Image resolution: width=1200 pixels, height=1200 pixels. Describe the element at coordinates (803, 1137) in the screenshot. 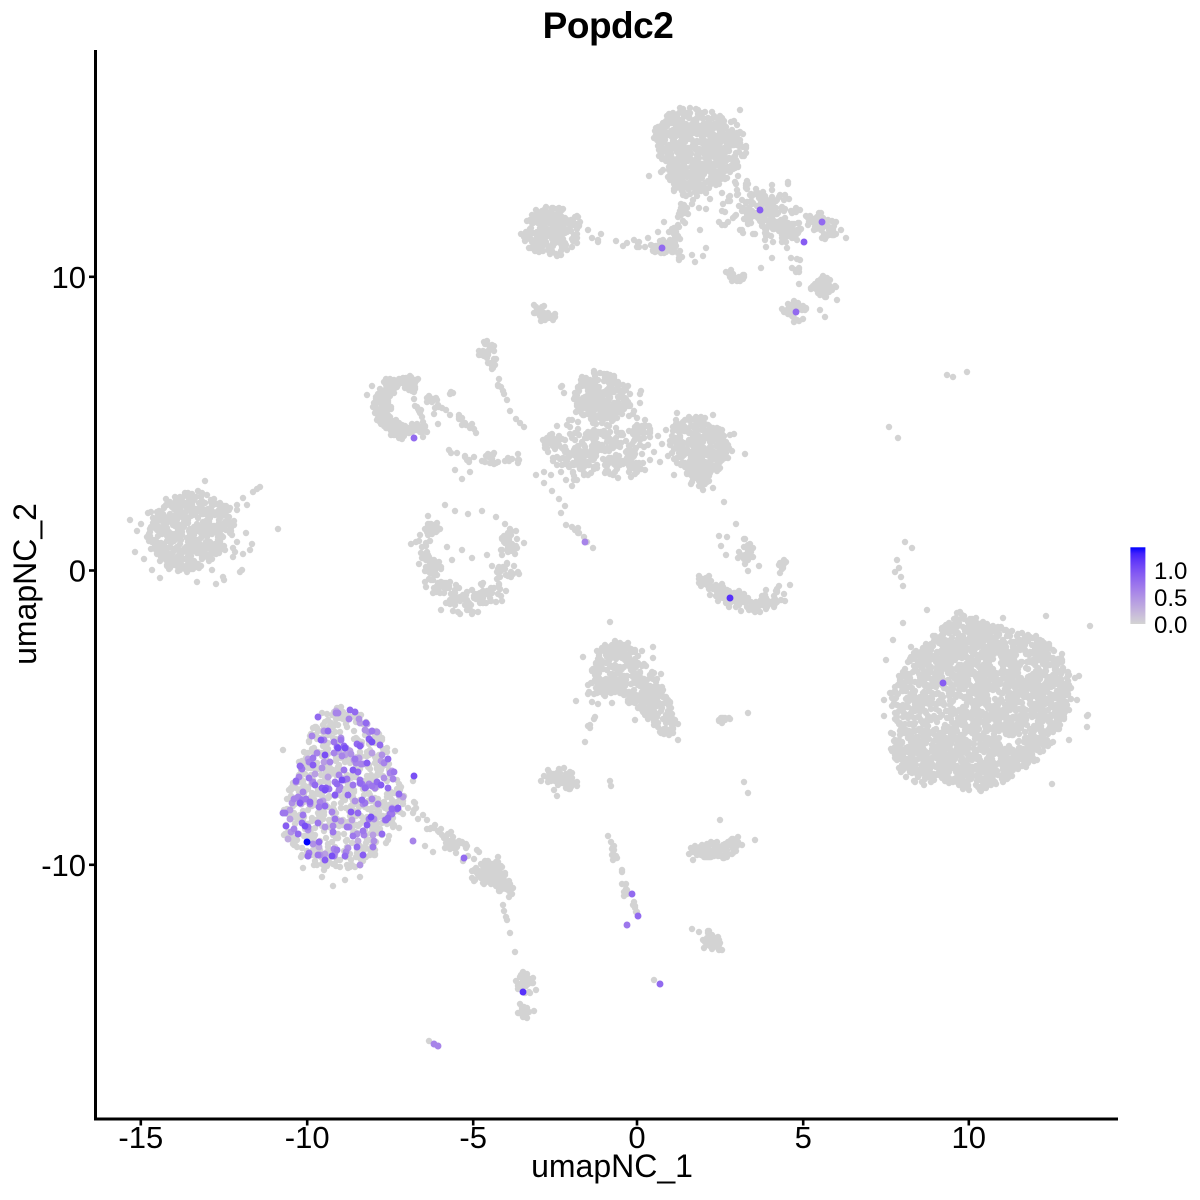

I see `svg-text: 5` at that location.